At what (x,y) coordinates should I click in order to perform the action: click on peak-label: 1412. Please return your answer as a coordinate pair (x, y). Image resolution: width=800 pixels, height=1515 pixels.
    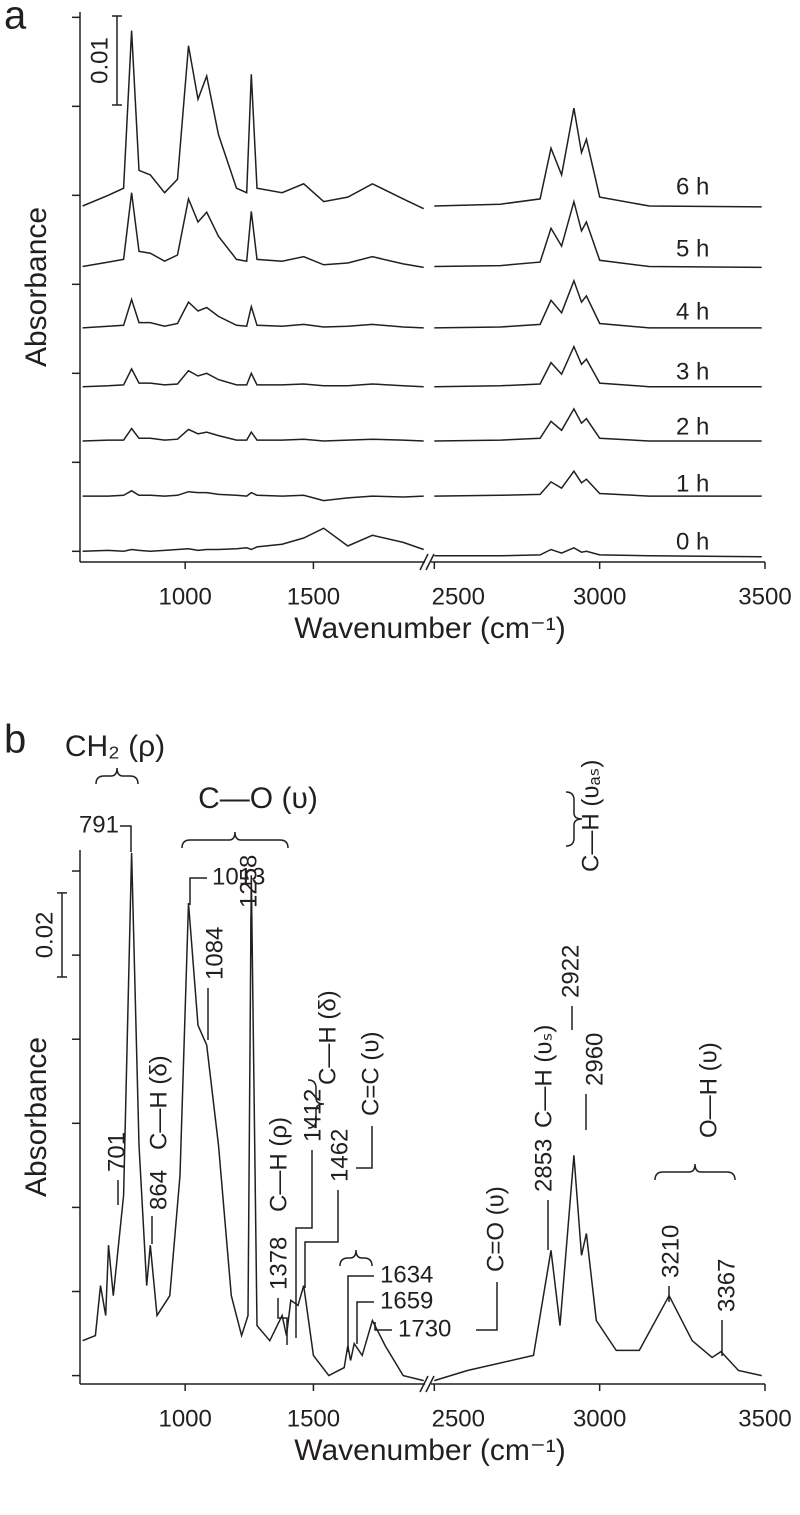
    Looking at the image, I should click on (312, 1115).